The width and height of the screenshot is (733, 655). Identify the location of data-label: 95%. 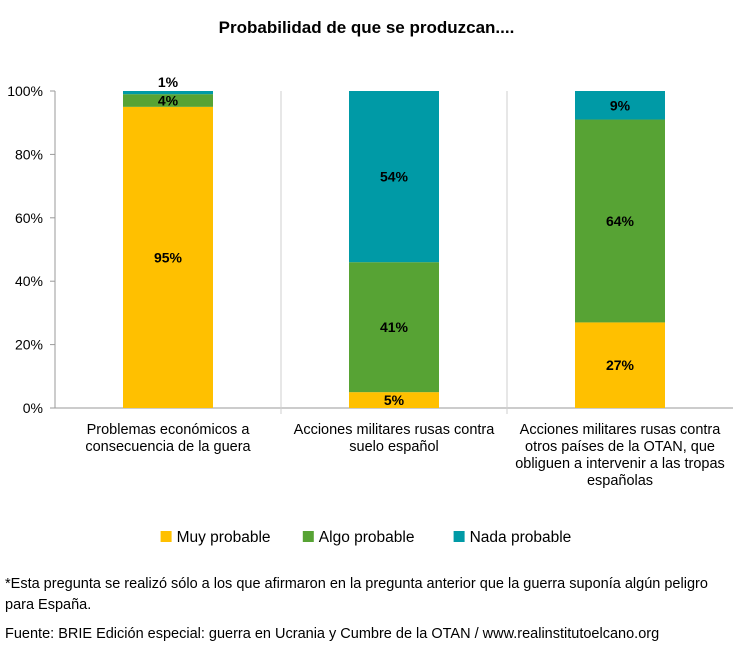
(168, 257).